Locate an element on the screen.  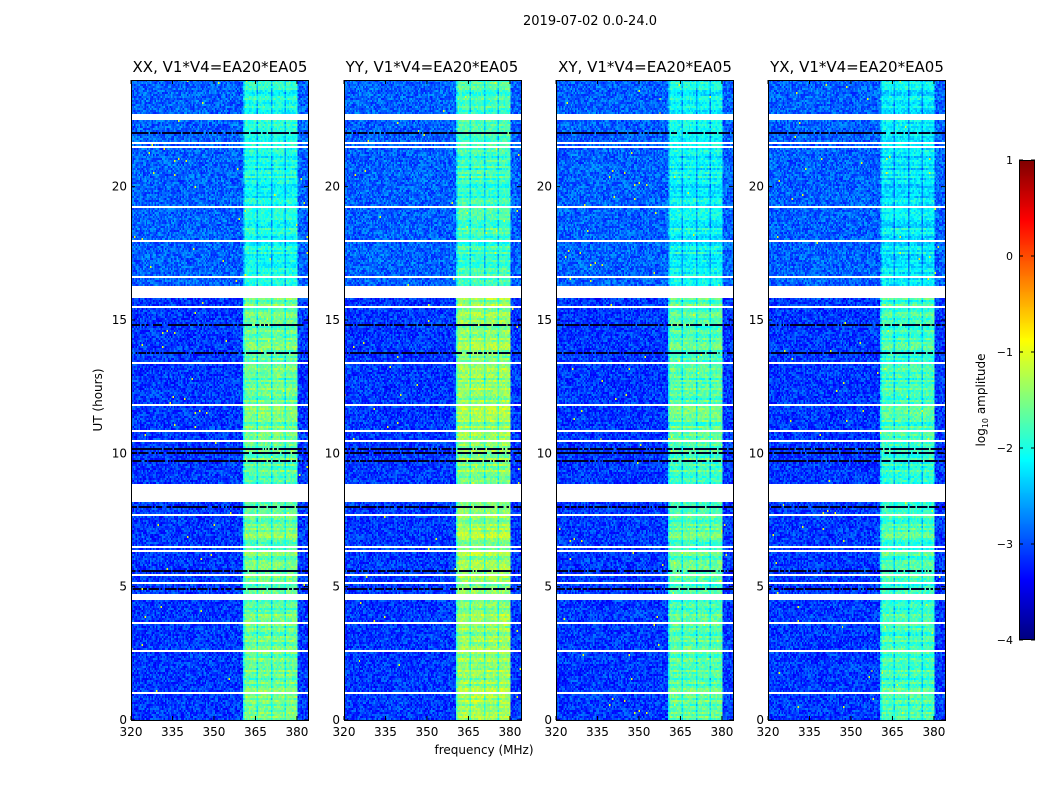
colorbar-label-main: log is located at coordinates (980, 437).